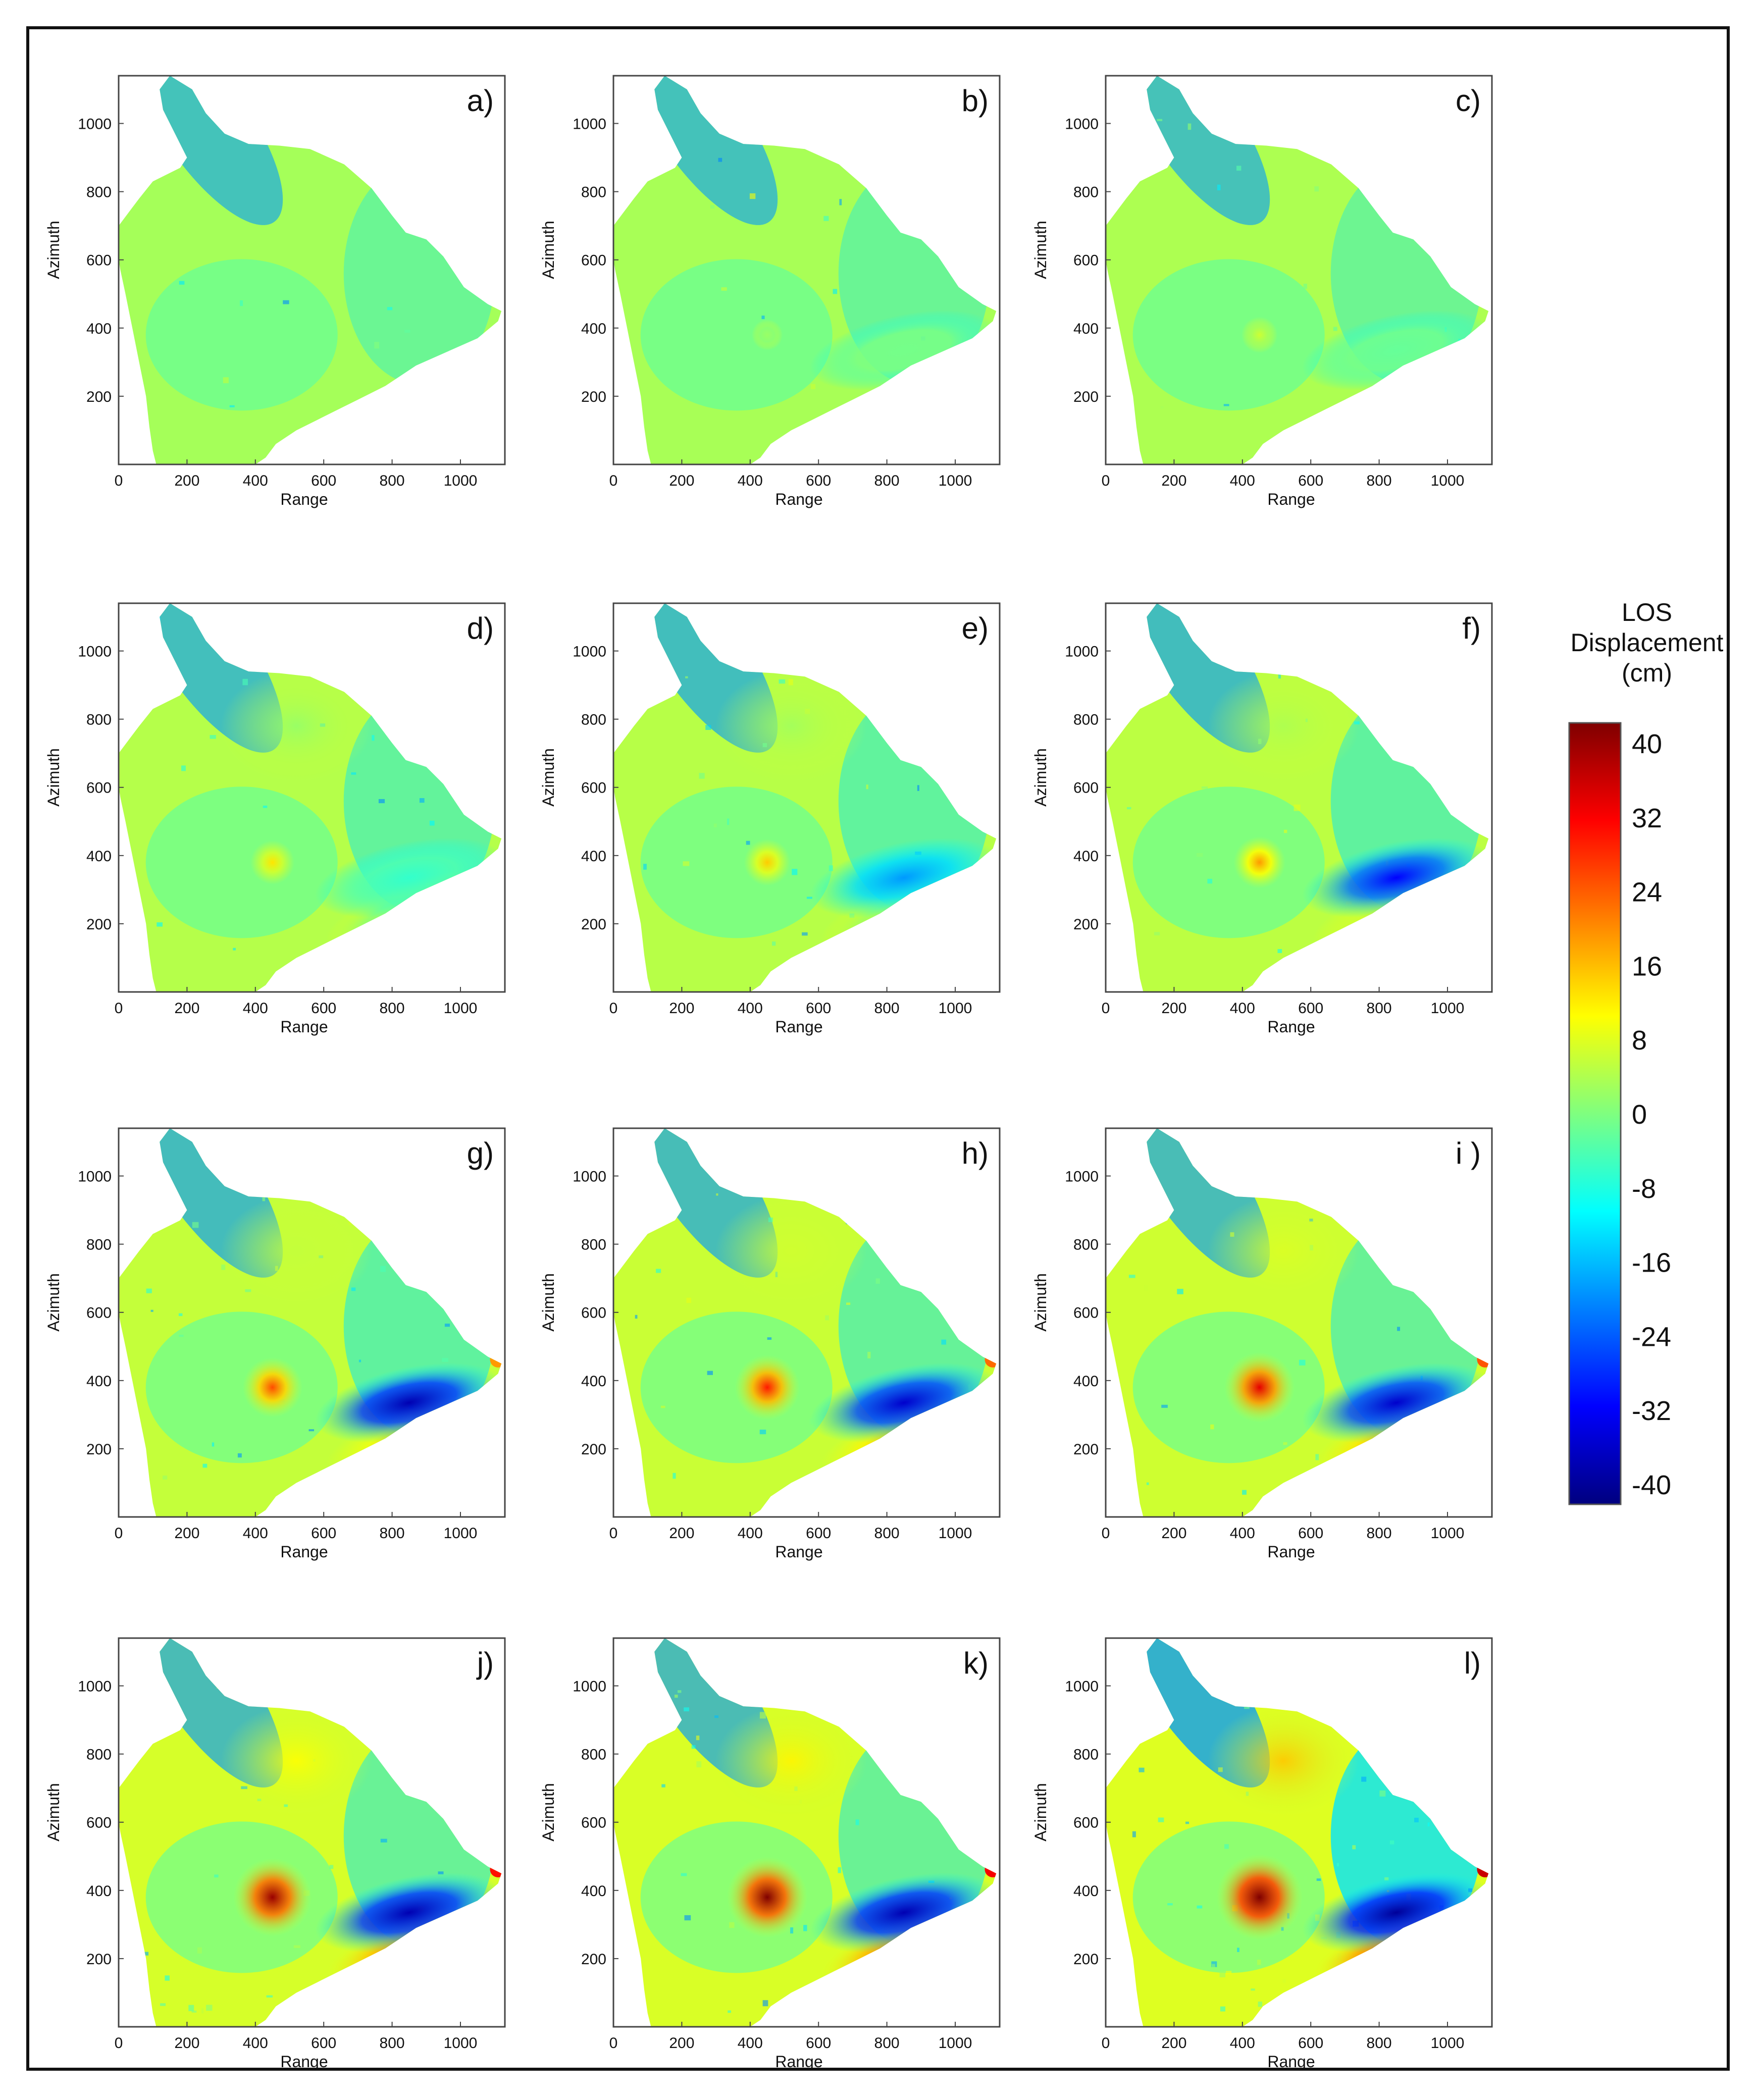 This screenshot has height=2100, width=1758. What do you see at coordinates (481, 628) in the screenshot?
I see `panel-label: d)` at bounding box center [481, 628].